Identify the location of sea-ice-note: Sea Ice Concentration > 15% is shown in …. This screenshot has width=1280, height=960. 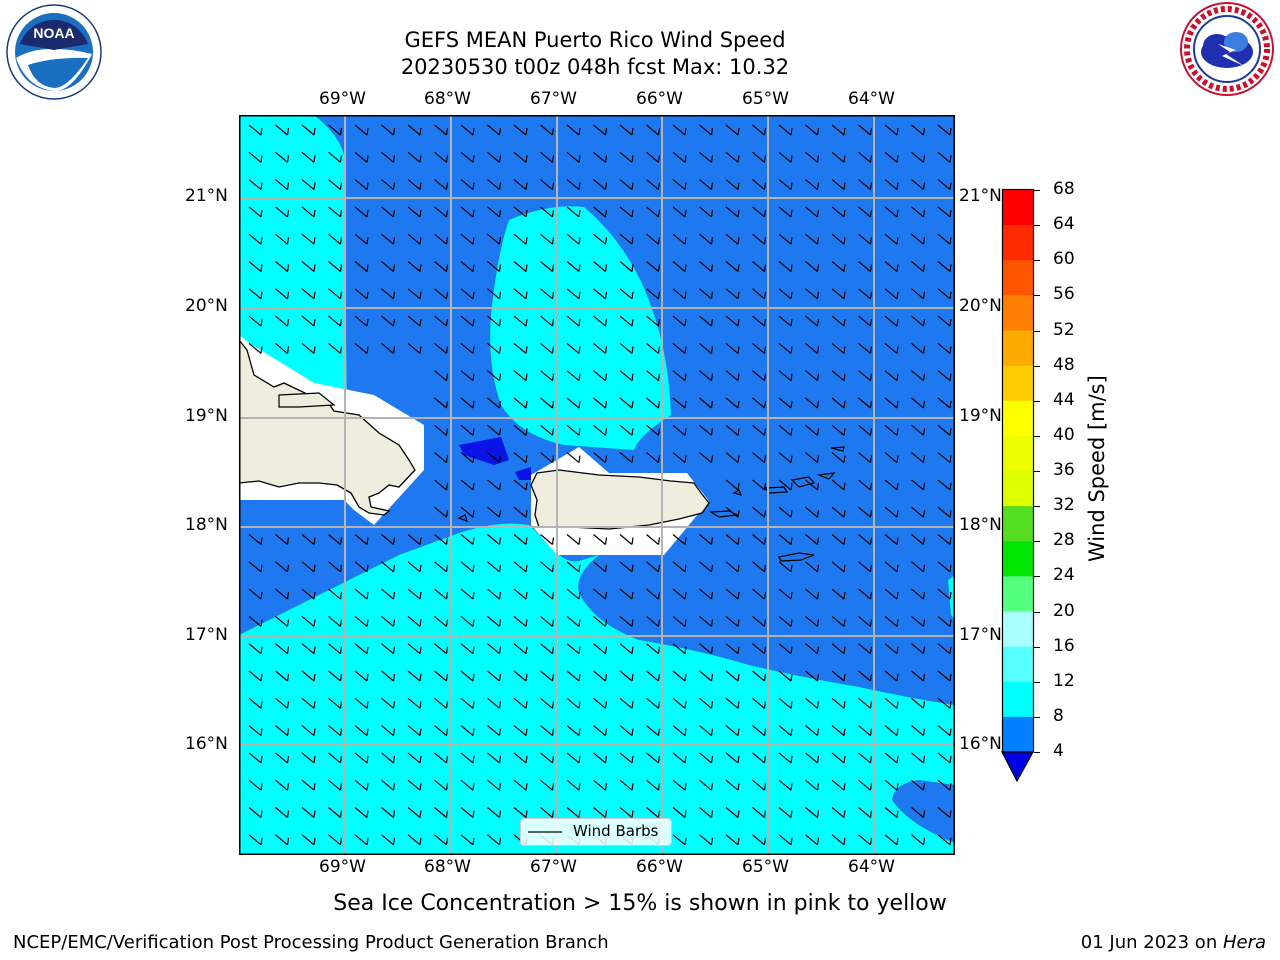
(640, 903).